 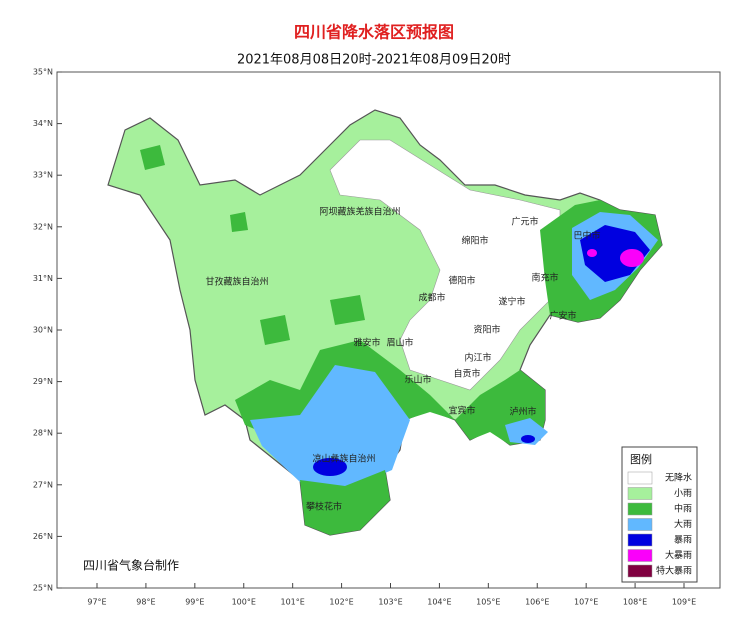 What do you see at coordinates (683, 509) in the screenshot?
I see `legend-label: 中雨` at bounding box center [683, 509].